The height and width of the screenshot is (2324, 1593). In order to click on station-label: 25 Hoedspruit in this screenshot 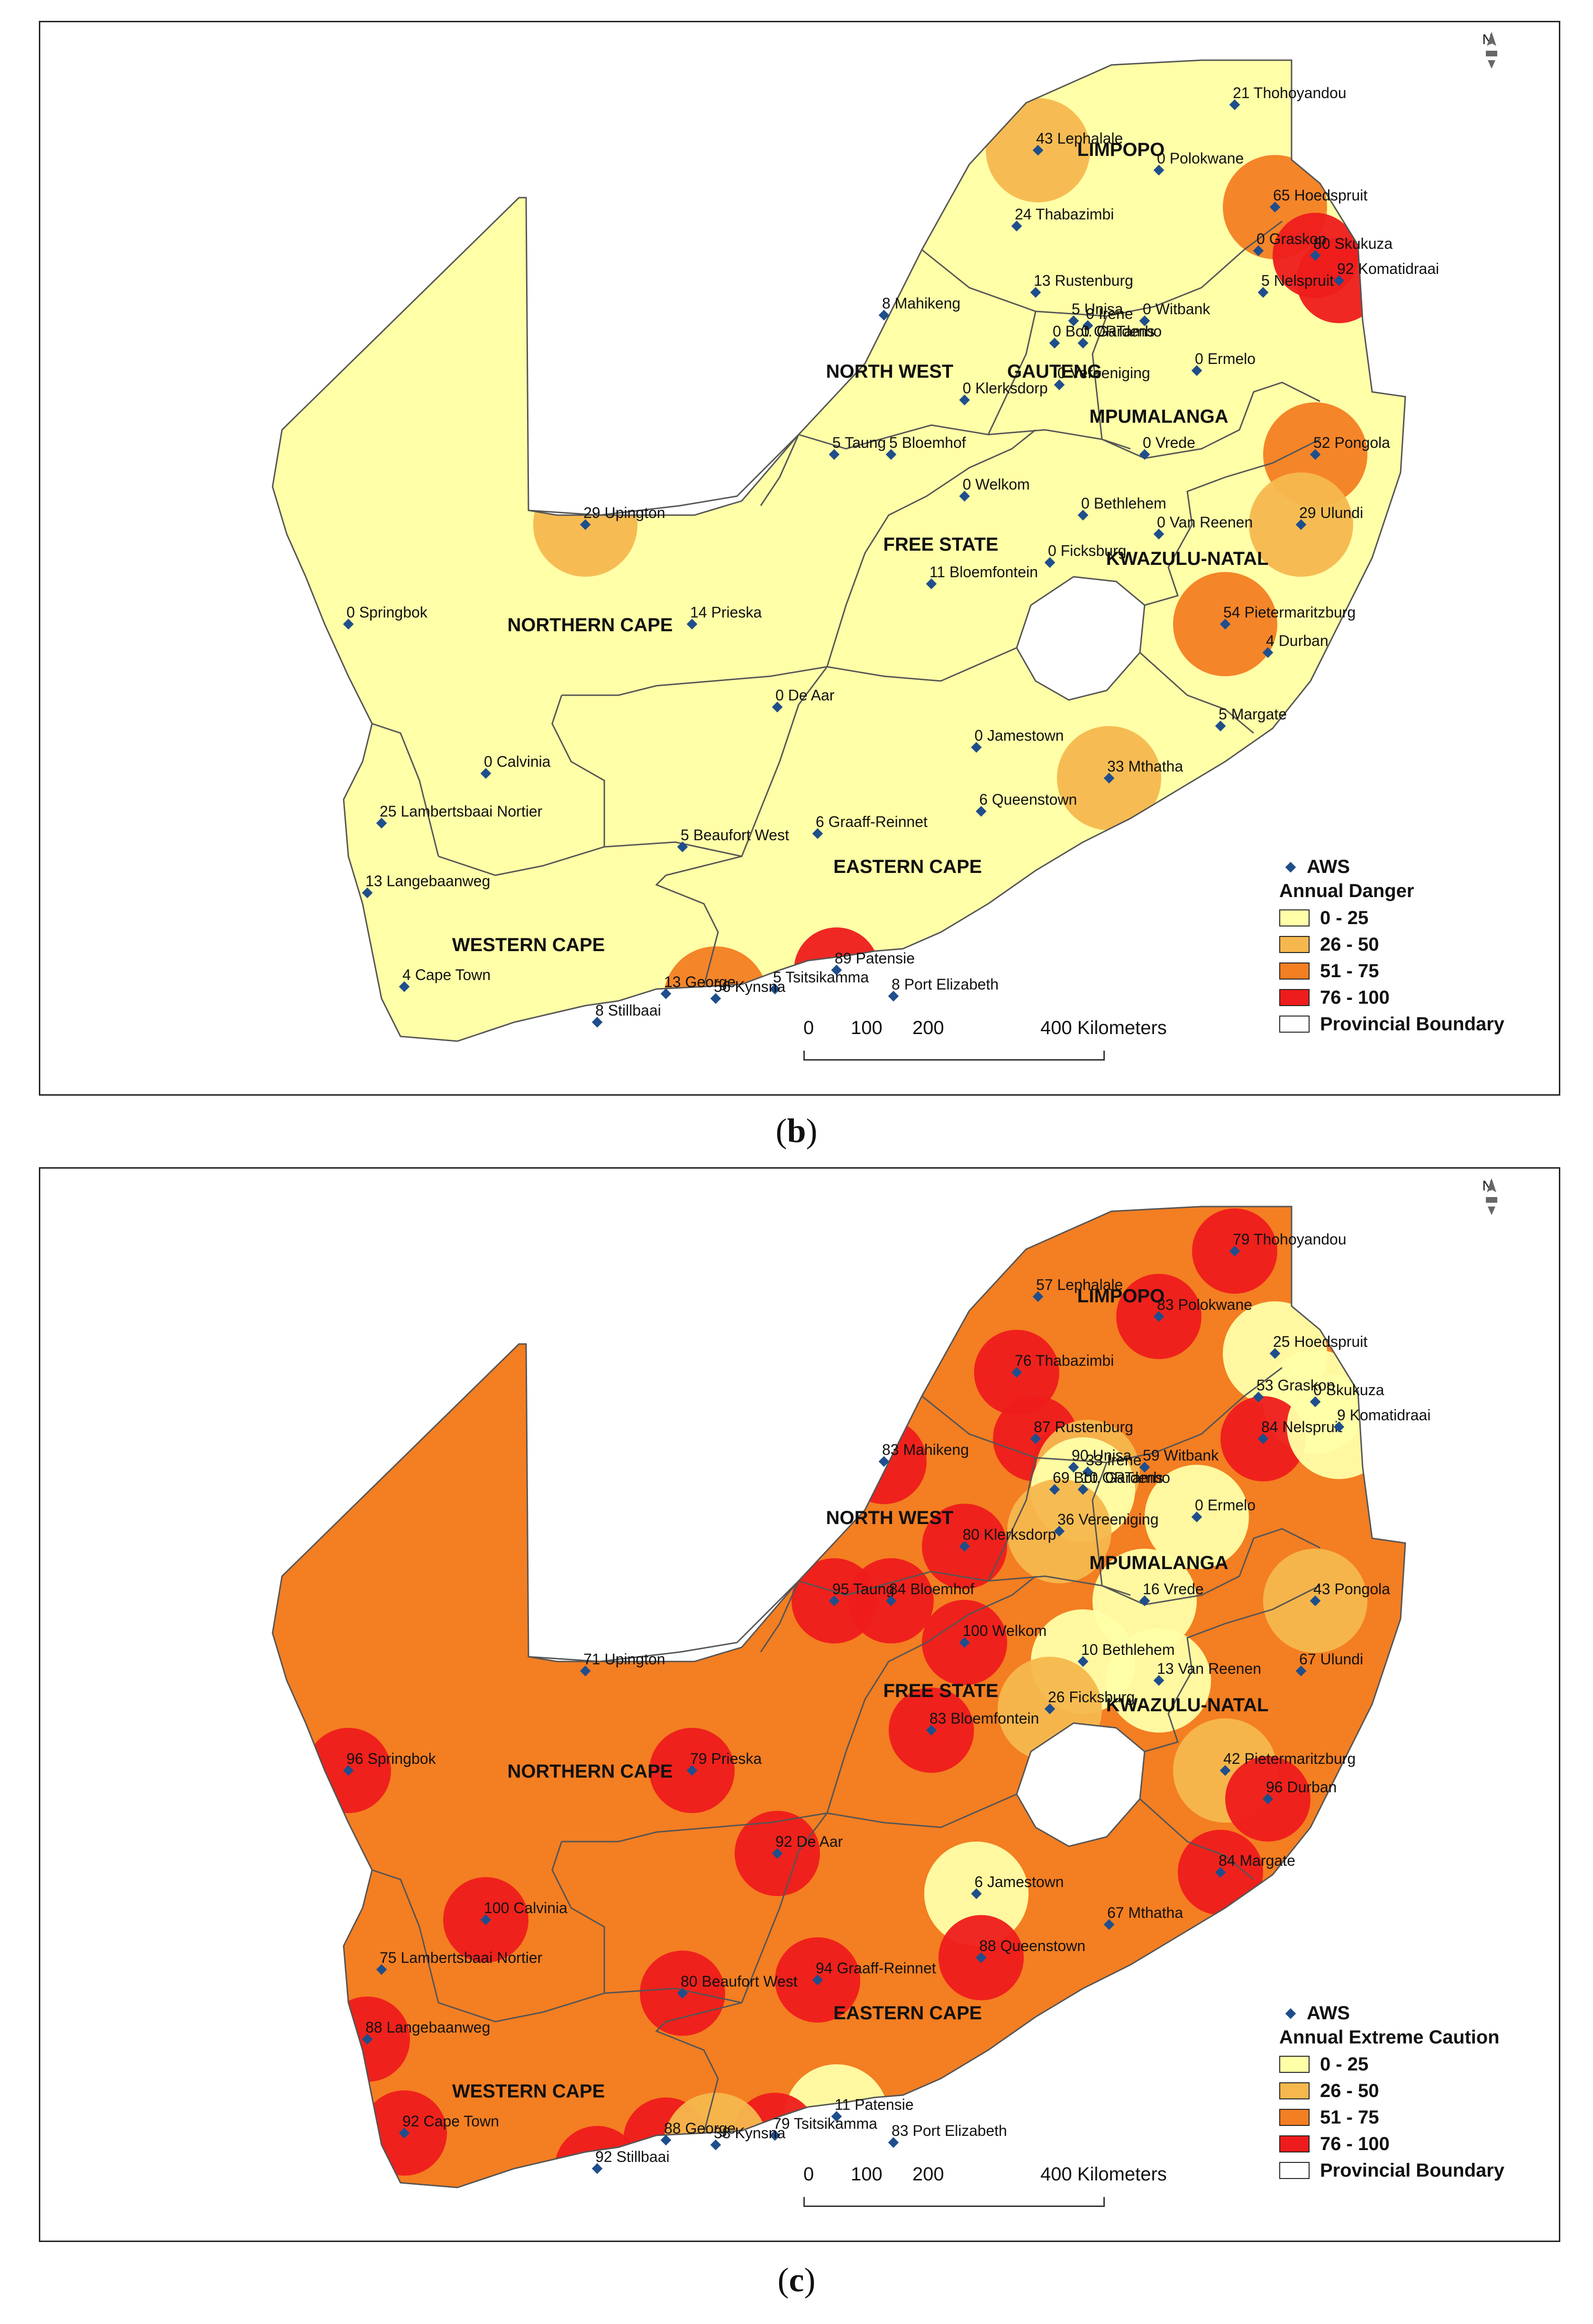, I will do `click(1320, 1341)`.